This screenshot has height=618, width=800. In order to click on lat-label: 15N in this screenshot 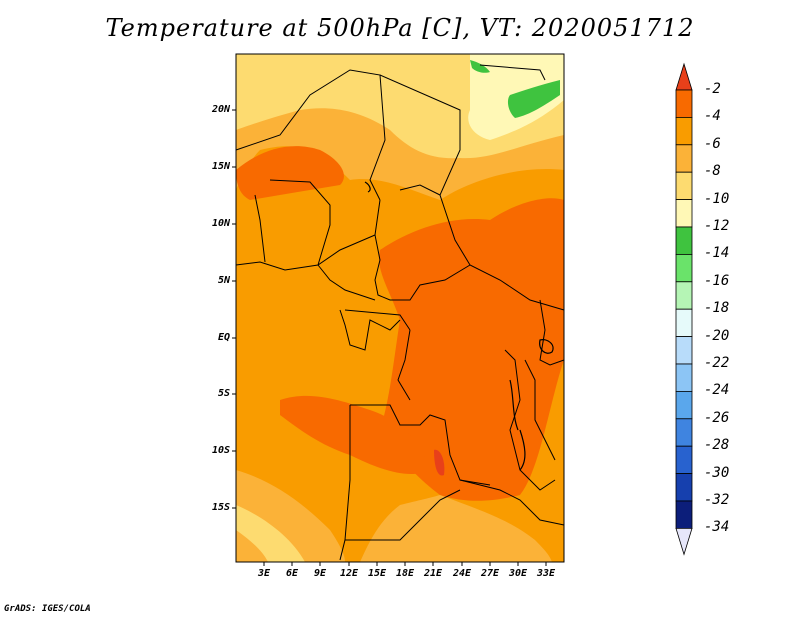, I will do `click(220, 166)`.